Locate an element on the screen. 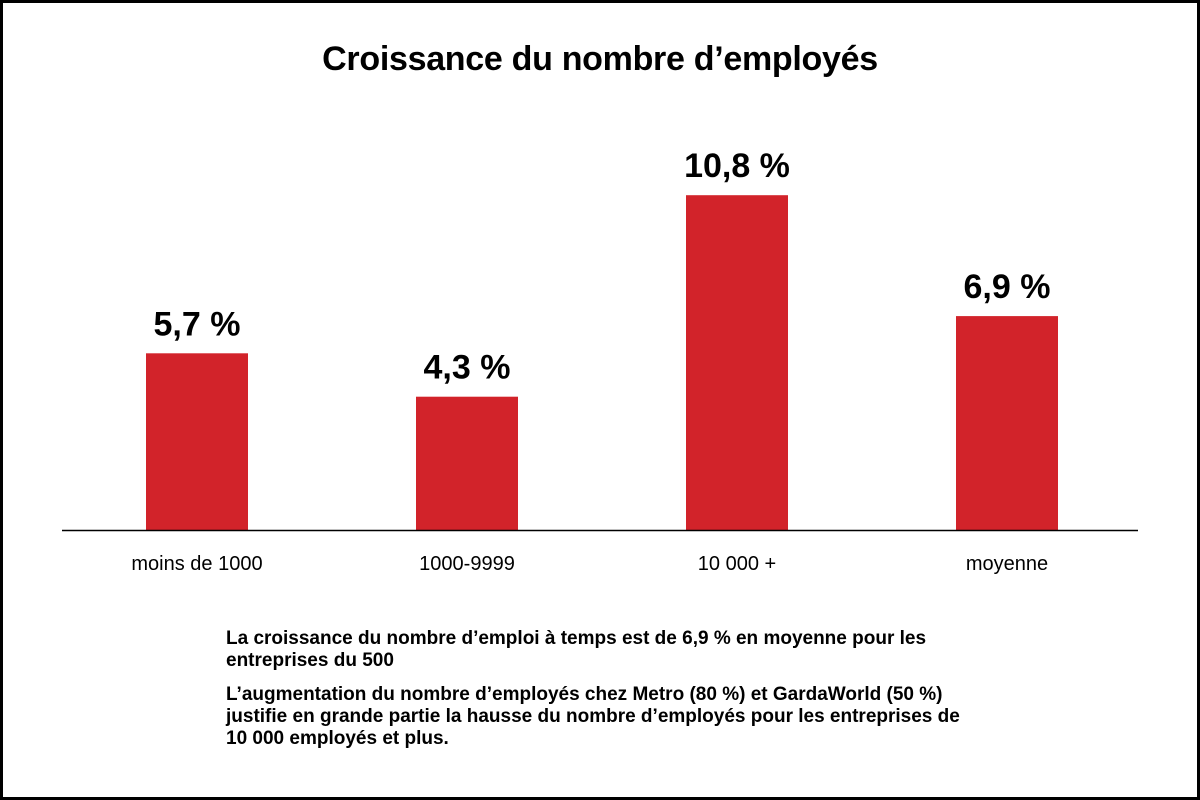 Image resolution: width=1200 pixels, height=800 pixels. data-label-3: 10,8 % is located at coordinates (737, 166).